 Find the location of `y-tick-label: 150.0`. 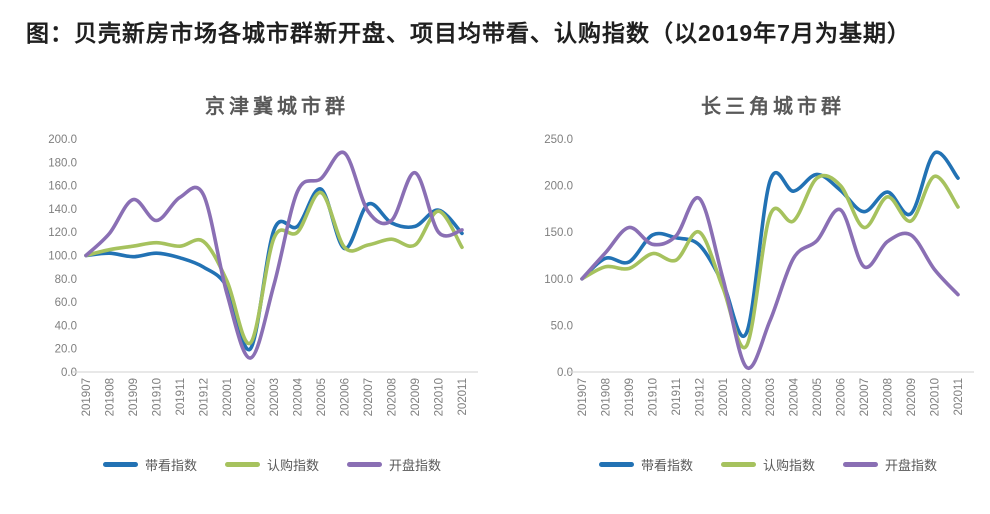

y-tick-label: 150.0 is located at coordinates (558, 233).